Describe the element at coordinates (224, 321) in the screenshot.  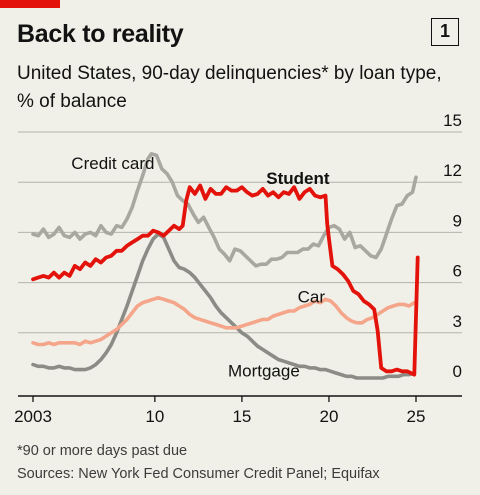
I see `series-line-car` at that location.